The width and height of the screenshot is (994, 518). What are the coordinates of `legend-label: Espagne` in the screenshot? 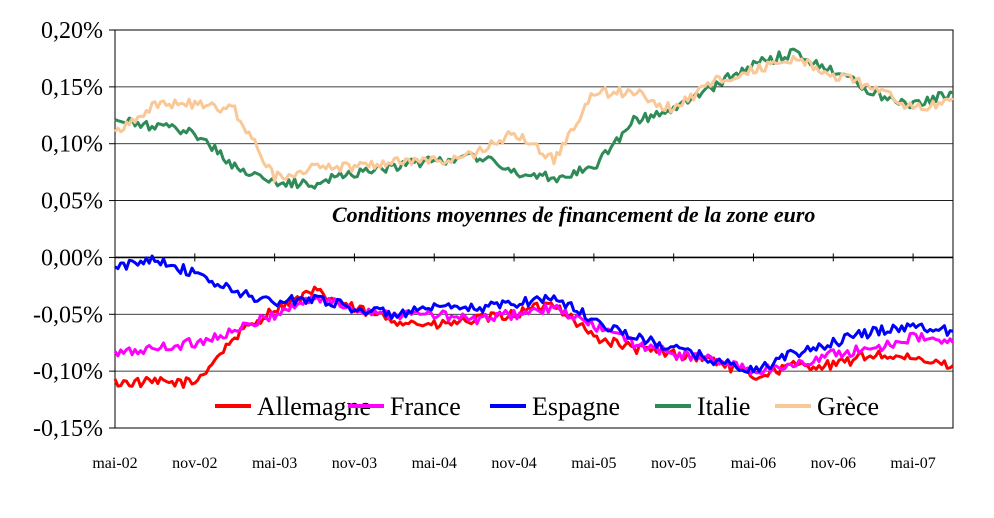 It's located at (576, 406).